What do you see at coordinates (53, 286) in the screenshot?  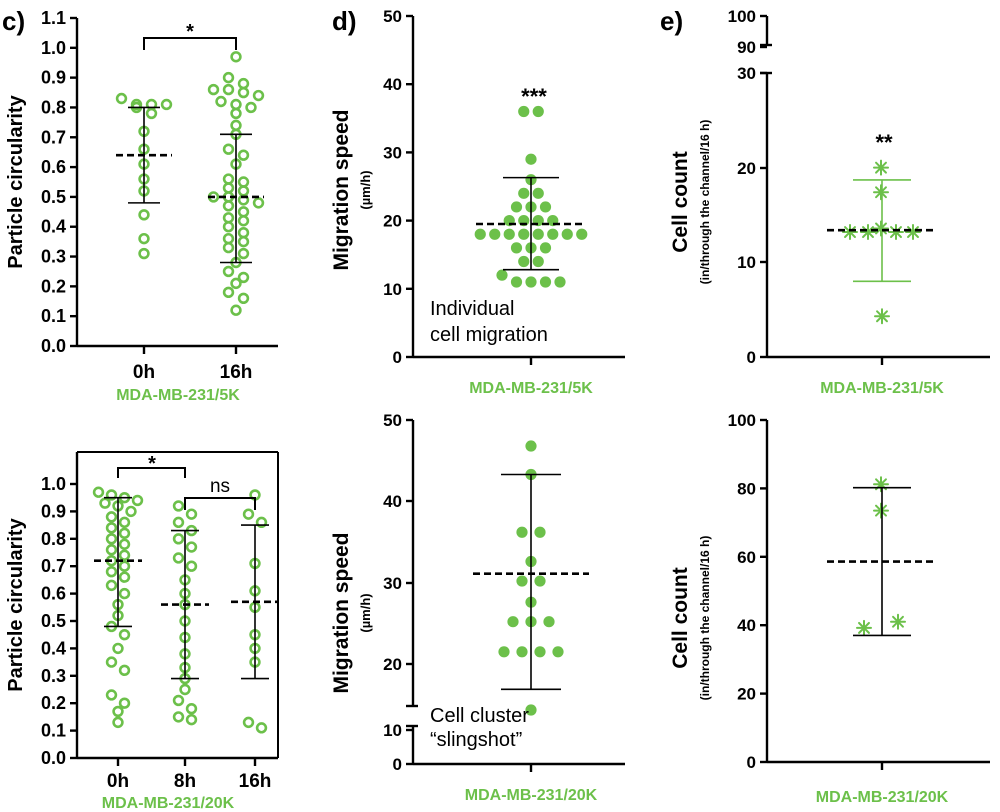 I see `y-tick-label: 0.2` at bounding box center [53, 286].